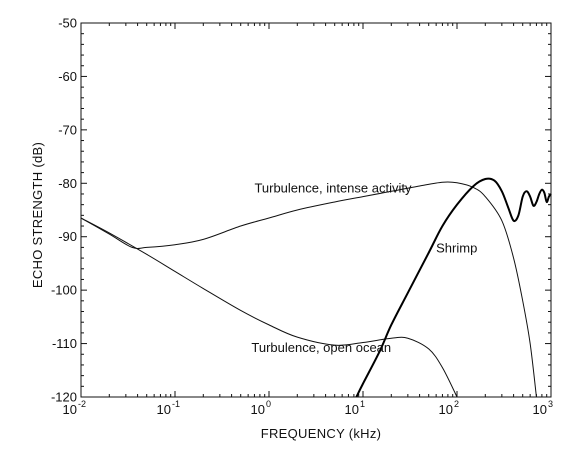  What do you see at coordinates (64, 343) in the screenshot?
I see `y-tick-label: -110` at bounding box center [64, 343].